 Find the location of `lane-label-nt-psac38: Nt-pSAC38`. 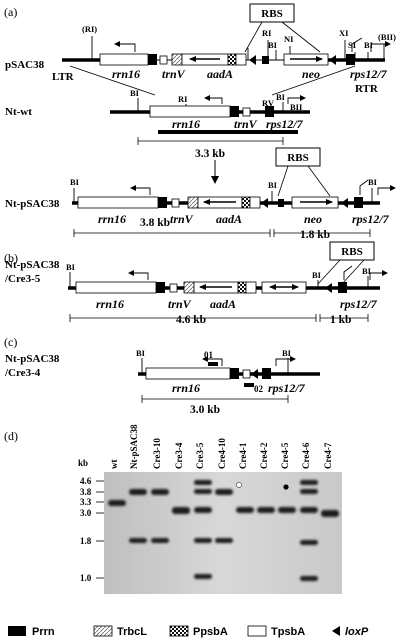

lane-label-nt-psac38: Nt-pSAC38 is located at coordinates (134, 446).